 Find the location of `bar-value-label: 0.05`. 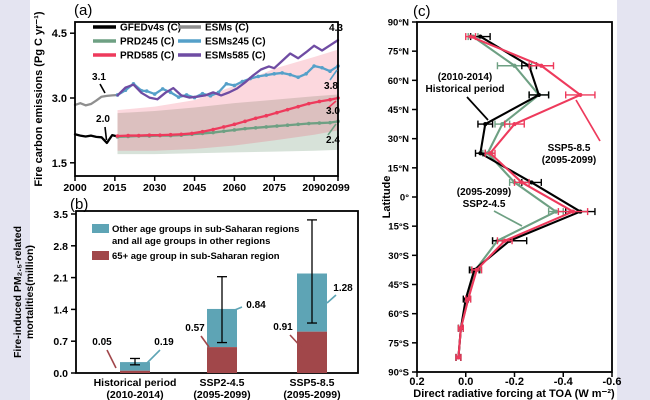

bar-value-label: 0.05 is located at coordinates (102, 342).